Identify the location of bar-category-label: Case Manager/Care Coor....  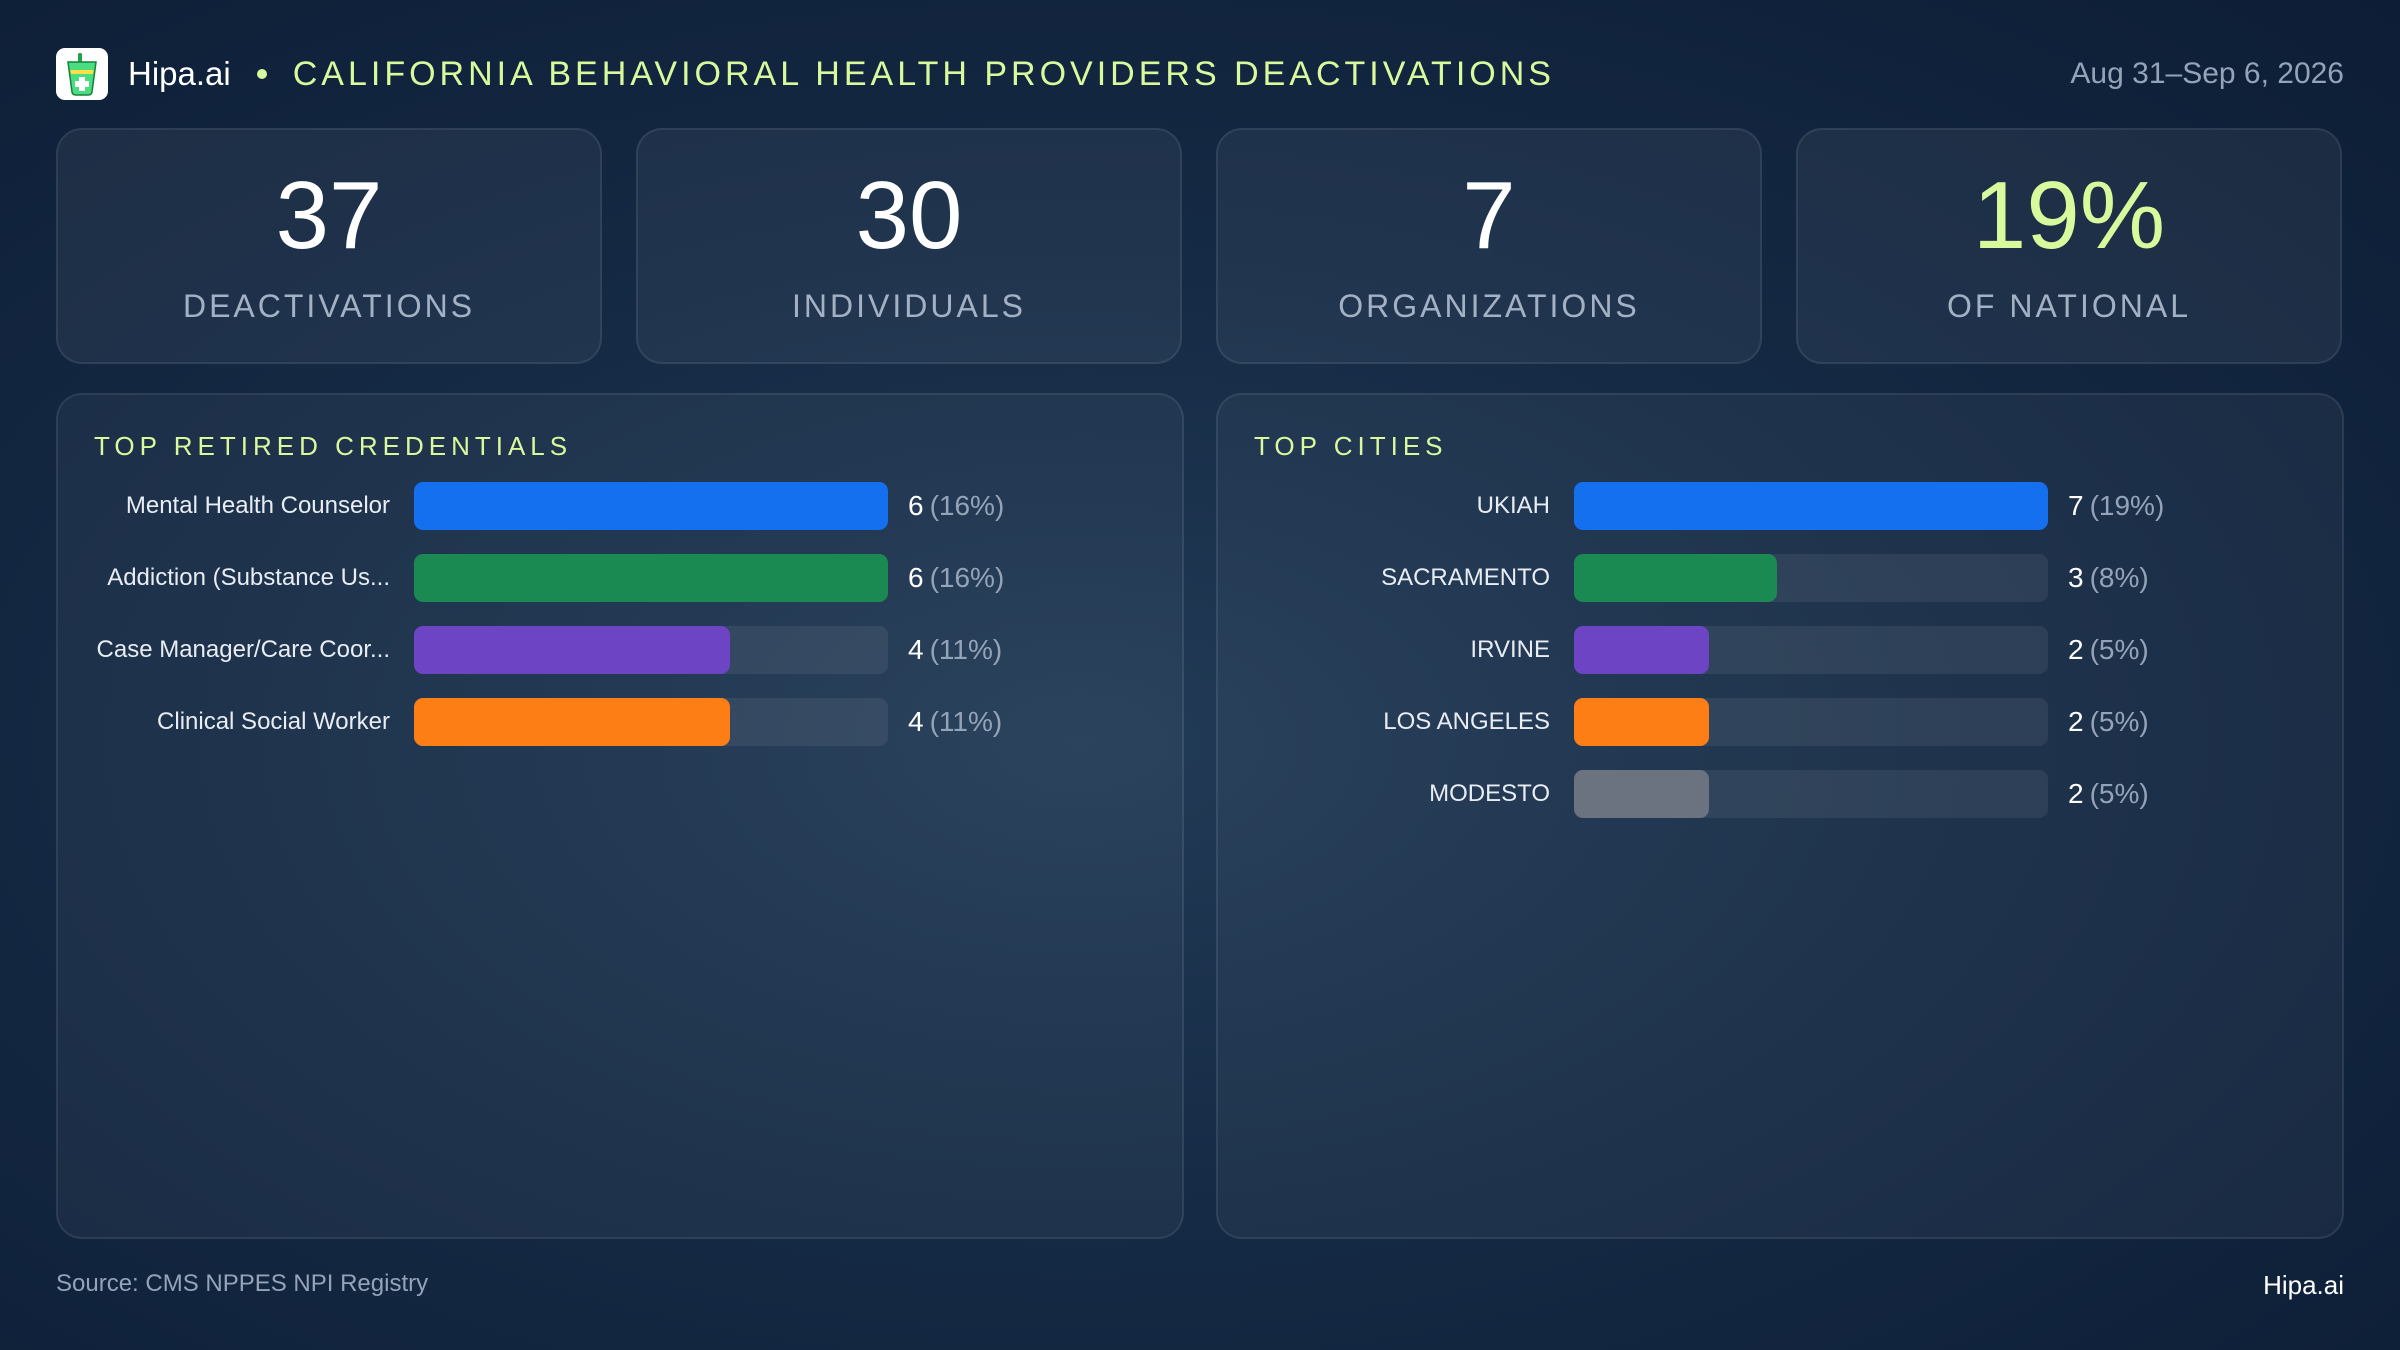
(243, 649).